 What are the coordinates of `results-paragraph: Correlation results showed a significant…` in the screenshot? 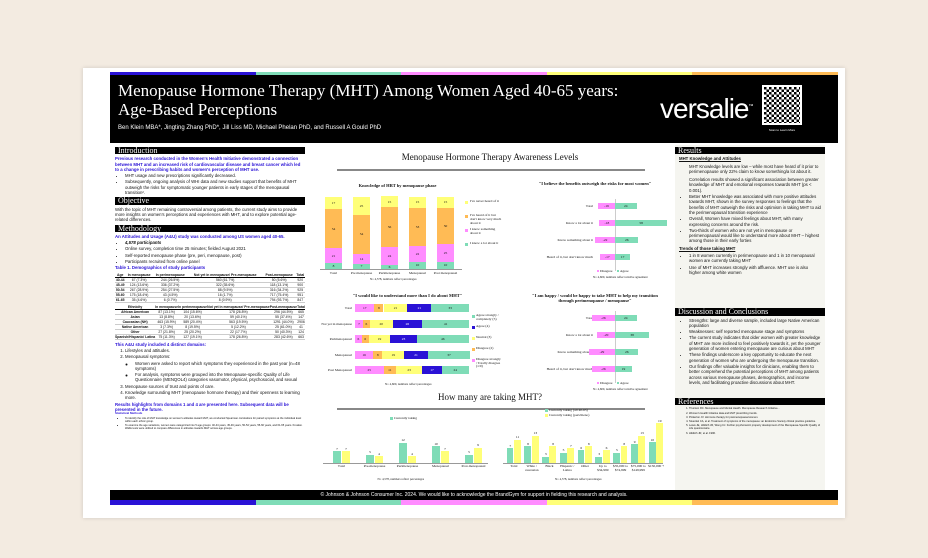 It's located at (754, 185).